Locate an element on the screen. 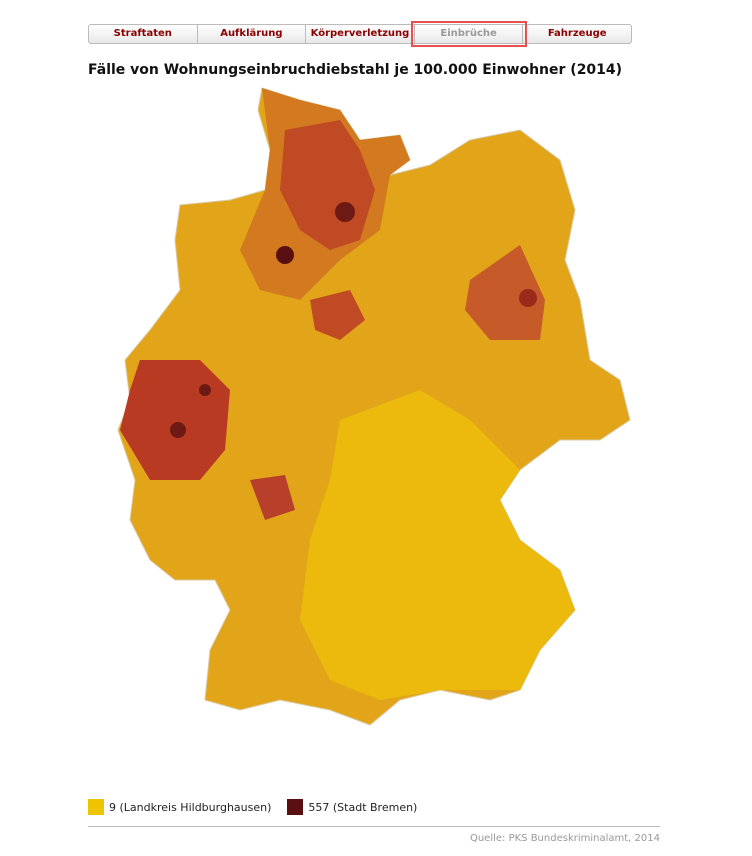  city-hamburg is located at coordinates (345, 212).